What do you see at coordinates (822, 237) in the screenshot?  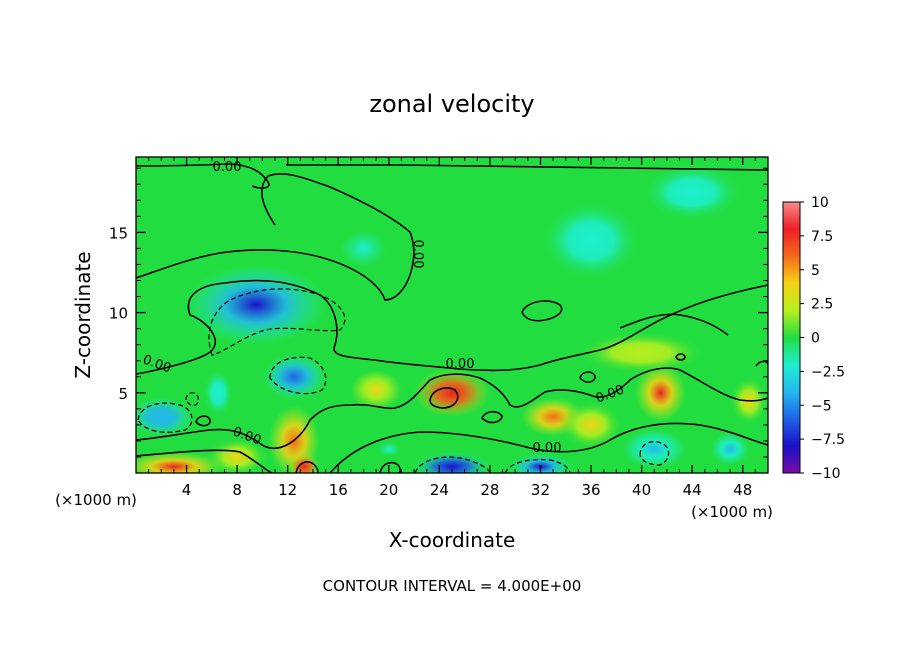 I see `colorbar-tick-label: 7.5` at bounding box center [822, 237].